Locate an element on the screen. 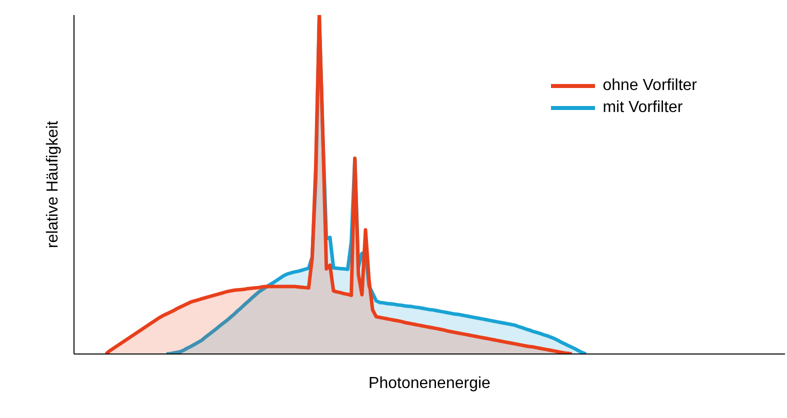  legend-label: ohne Vorfilter is located at coordinates (649, 86).